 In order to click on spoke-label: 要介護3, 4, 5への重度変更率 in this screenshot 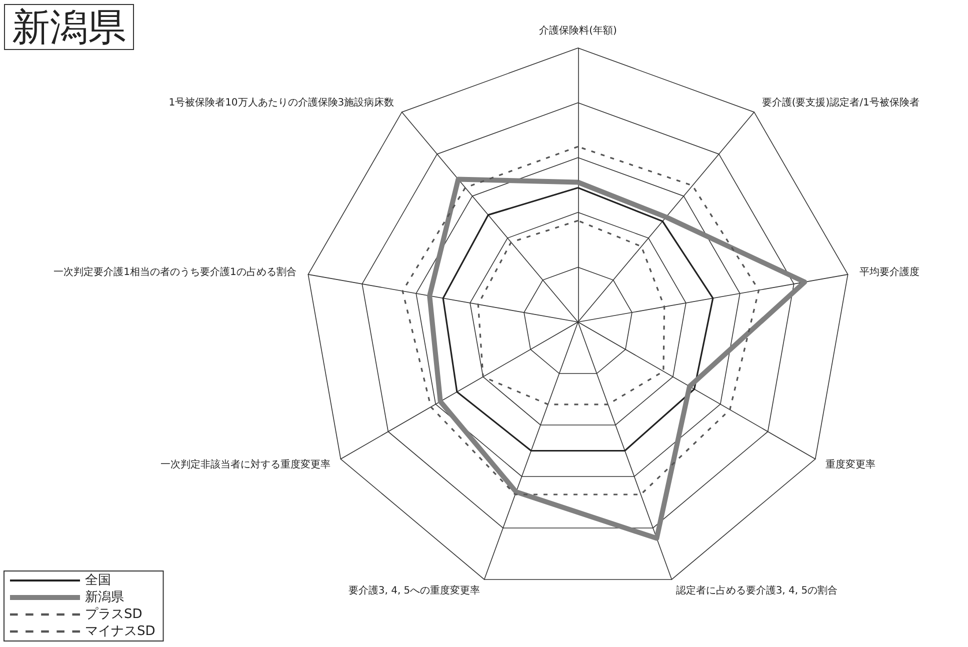, I will do `click(414, 590)`.